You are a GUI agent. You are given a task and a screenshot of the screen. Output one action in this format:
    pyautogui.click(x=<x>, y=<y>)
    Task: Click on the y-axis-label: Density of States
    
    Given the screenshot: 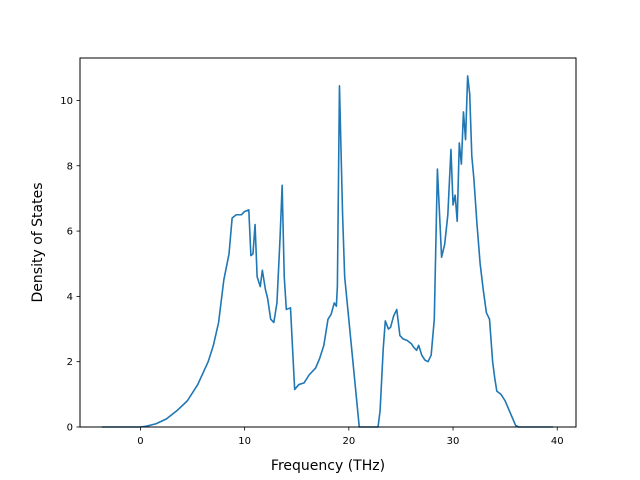 What is the action you would take?
    pyautogui.click(x=38, y=243)
    